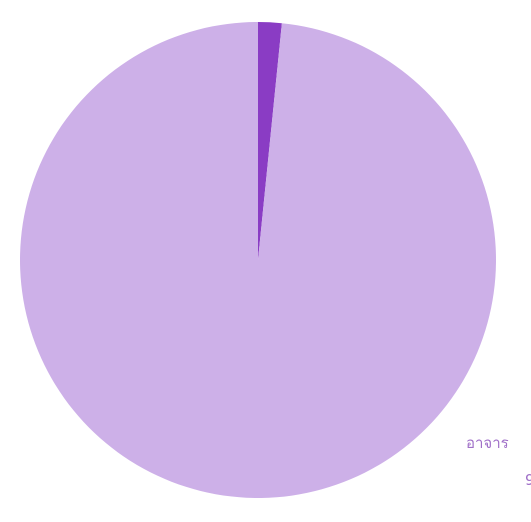 This screenshot has width=531, height=522. What do you see at coordinates (487, 443) in the screenshot?
I see `slice-label-1: อาจาร` at bounding box center [487, 443].